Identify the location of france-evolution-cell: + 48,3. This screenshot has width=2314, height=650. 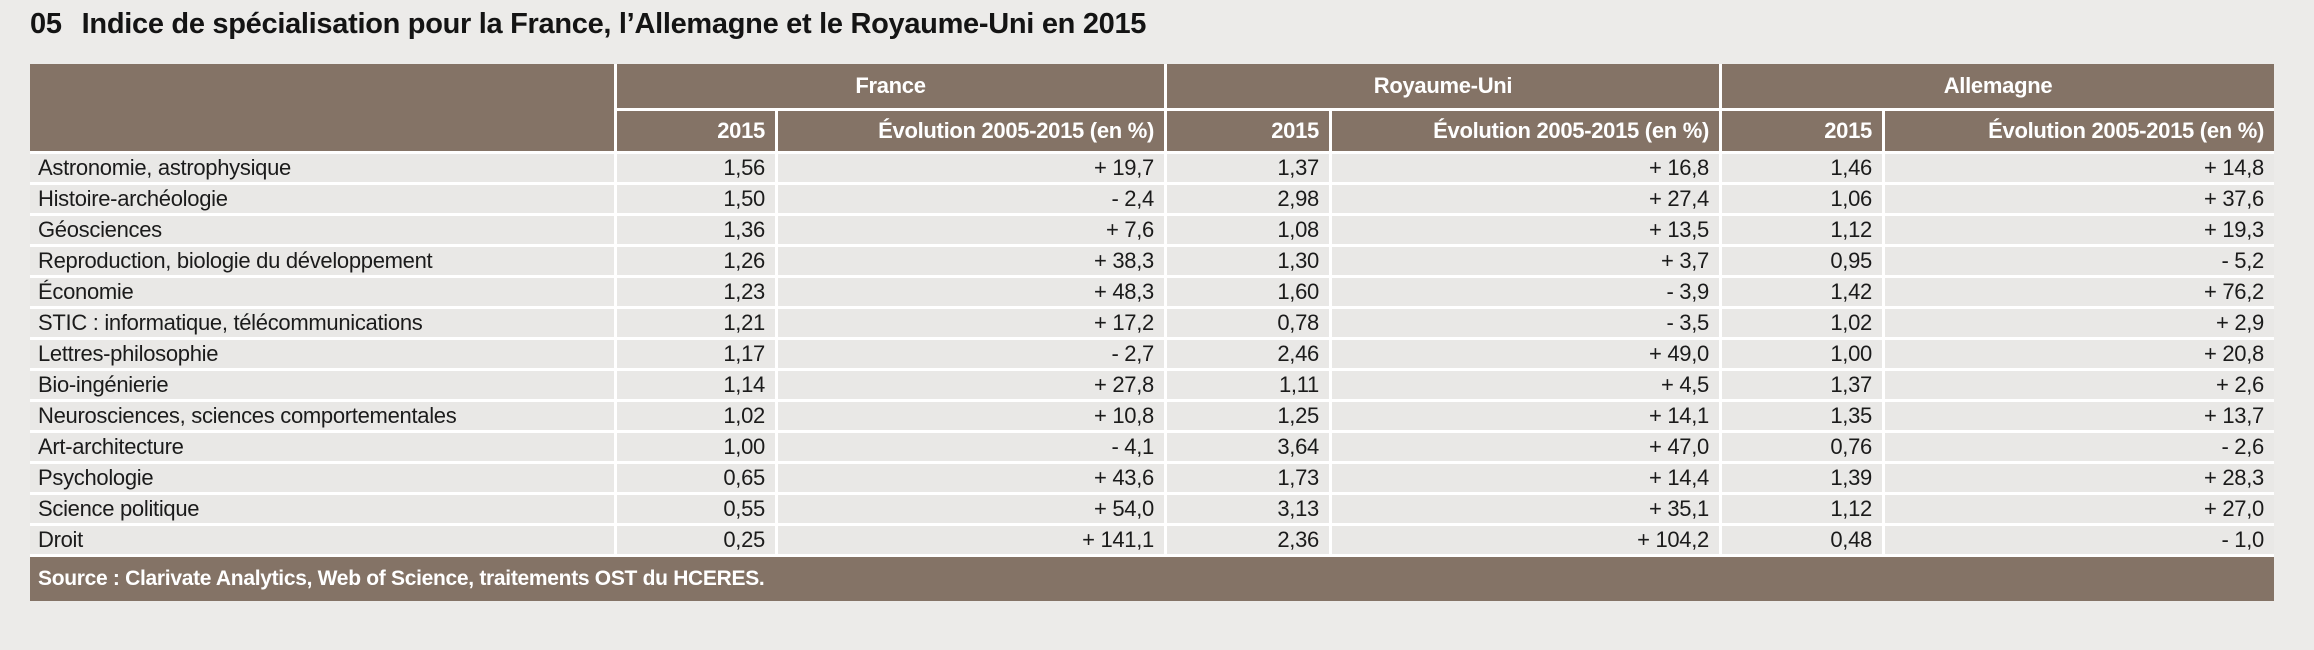
(971, 292).